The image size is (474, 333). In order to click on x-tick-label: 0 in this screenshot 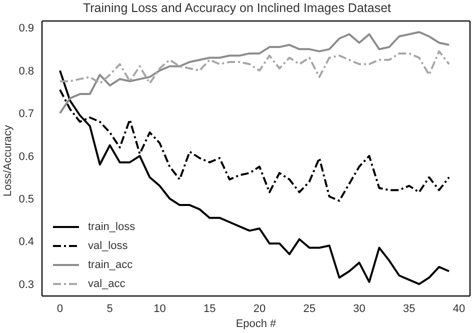, I will do `click(60, 308)`.